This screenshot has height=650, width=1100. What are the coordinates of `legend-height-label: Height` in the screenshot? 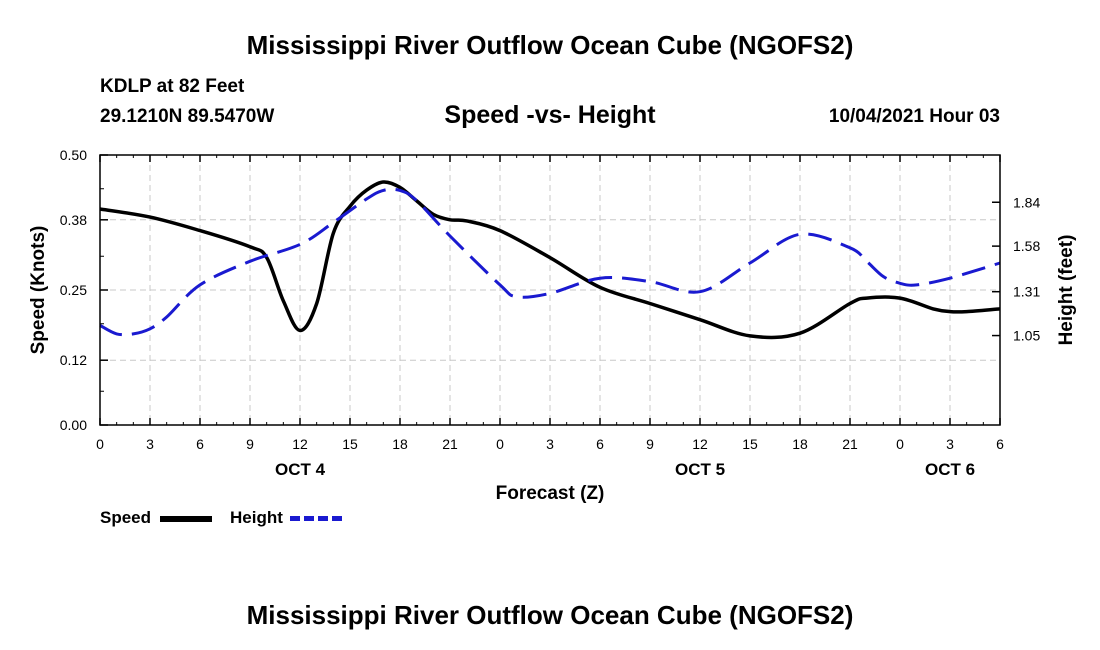 It's located at (256, 517).